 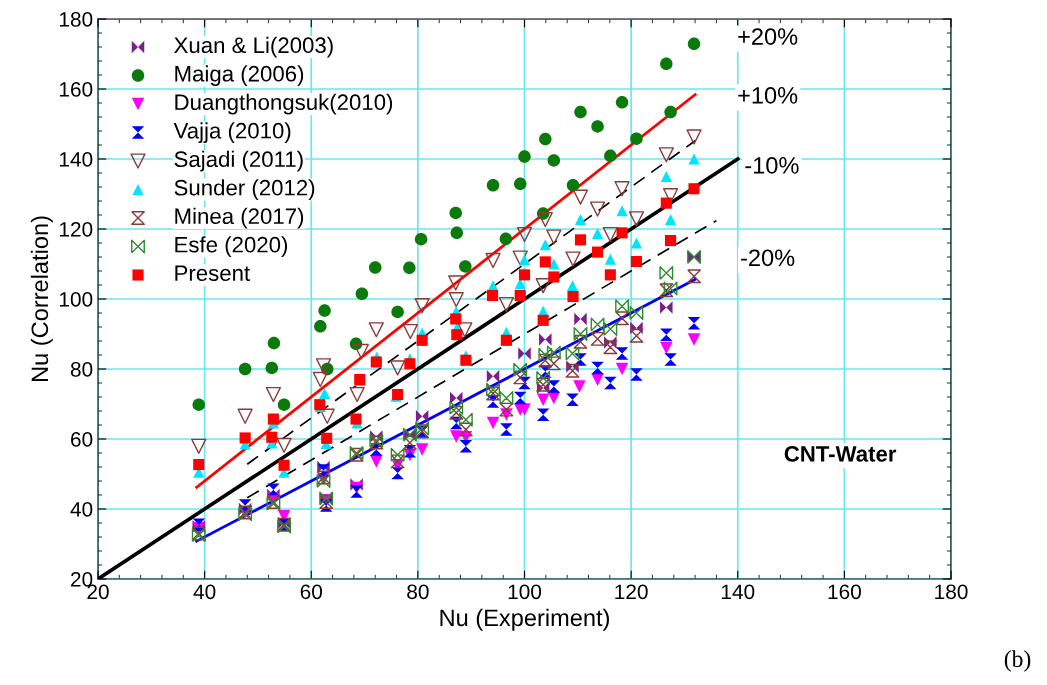 What do you see at coordinates (244, 189) in the screenshot?
I see `legend-label: Sunder (2012)` at bounding box center [244, 189].